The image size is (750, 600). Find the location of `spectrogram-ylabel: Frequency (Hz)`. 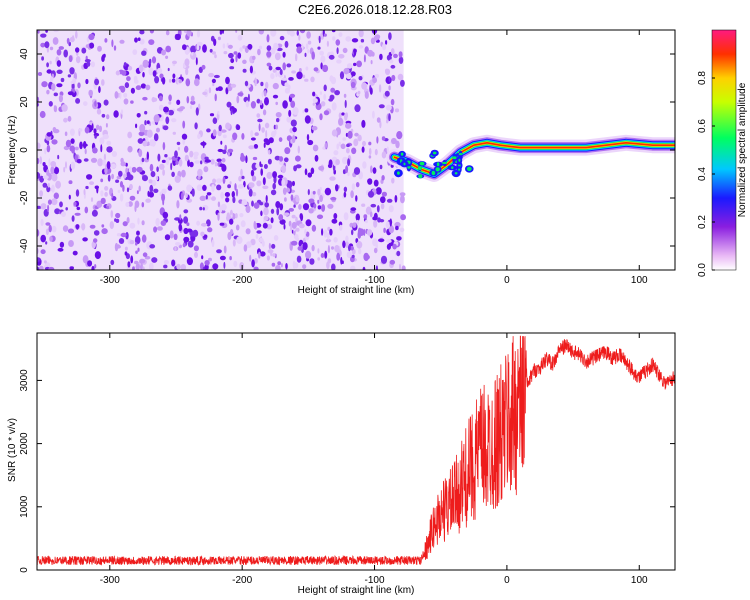

spectrogram-ylabel: Frequency (Hz) is located at coordinates (12, 150).